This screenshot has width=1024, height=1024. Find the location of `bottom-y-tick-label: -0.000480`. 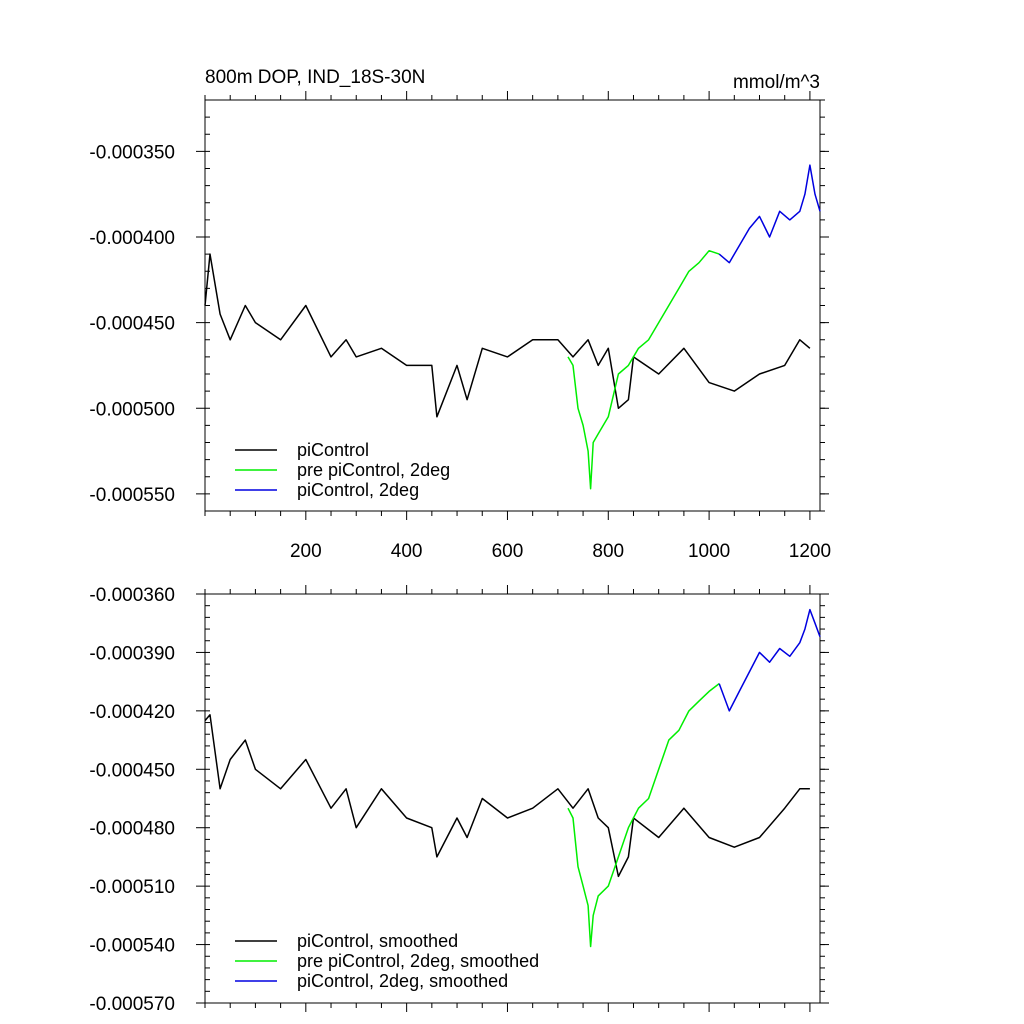

bottom-y-tick-label: -0.000480 is located at coordinates (132, 829).